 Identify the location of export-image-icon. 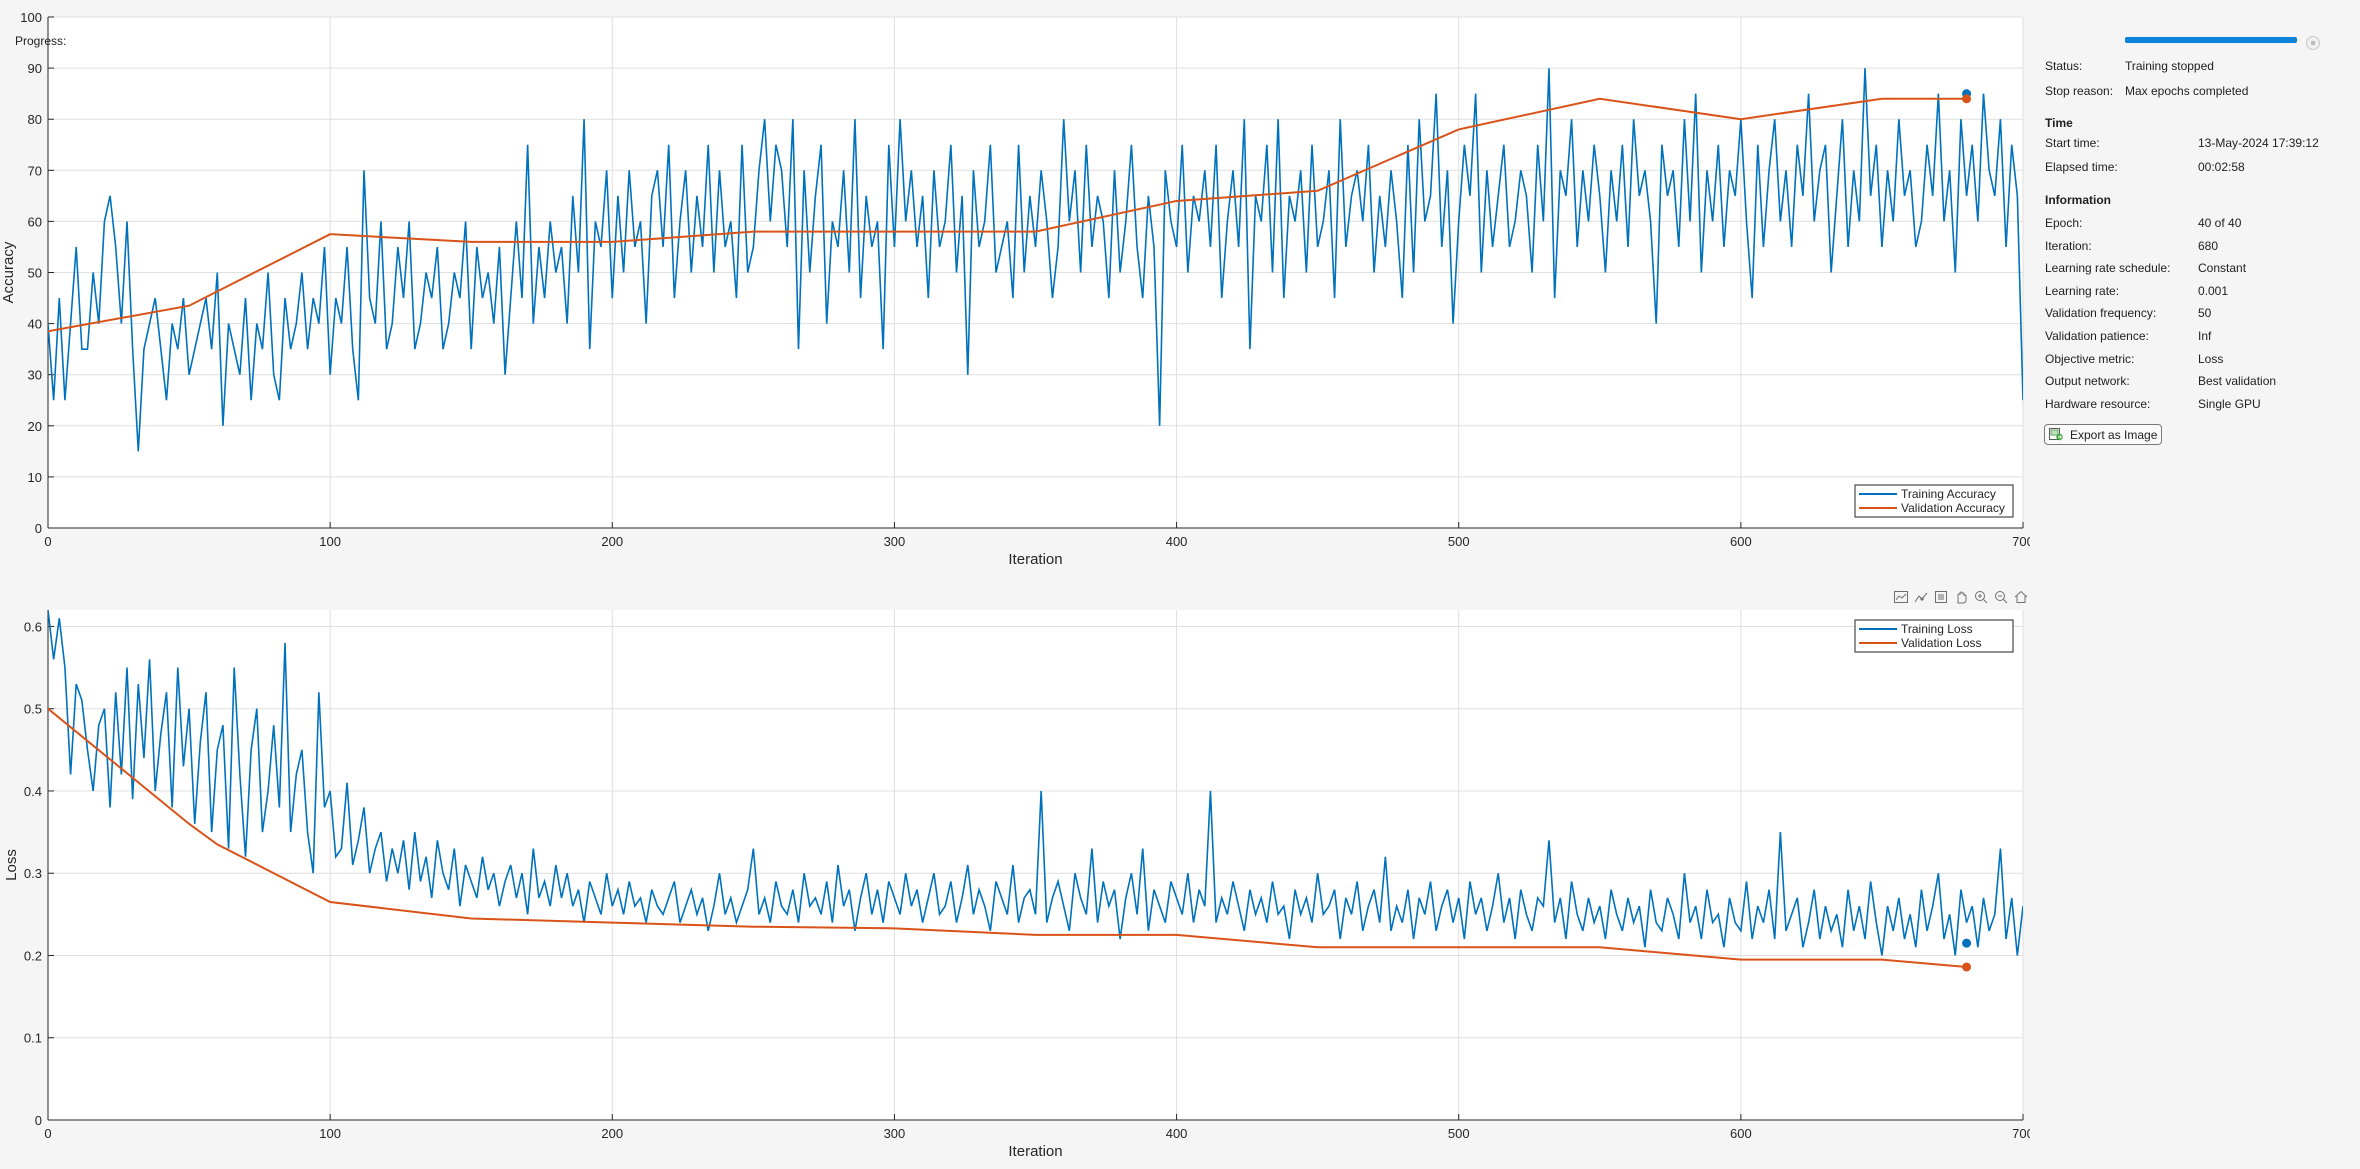
(2056, 434).